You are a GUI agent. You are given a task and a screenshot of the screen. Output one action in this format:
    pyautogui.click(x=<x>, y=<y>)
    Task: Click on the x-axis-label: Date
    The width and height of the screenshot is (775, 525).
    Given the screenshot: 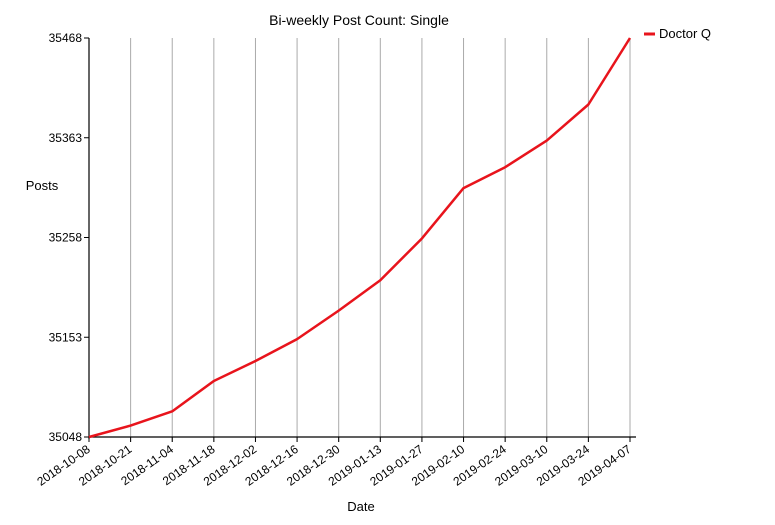 What is the action you would take?
    pyautogui.click(x=360, y=506)
    